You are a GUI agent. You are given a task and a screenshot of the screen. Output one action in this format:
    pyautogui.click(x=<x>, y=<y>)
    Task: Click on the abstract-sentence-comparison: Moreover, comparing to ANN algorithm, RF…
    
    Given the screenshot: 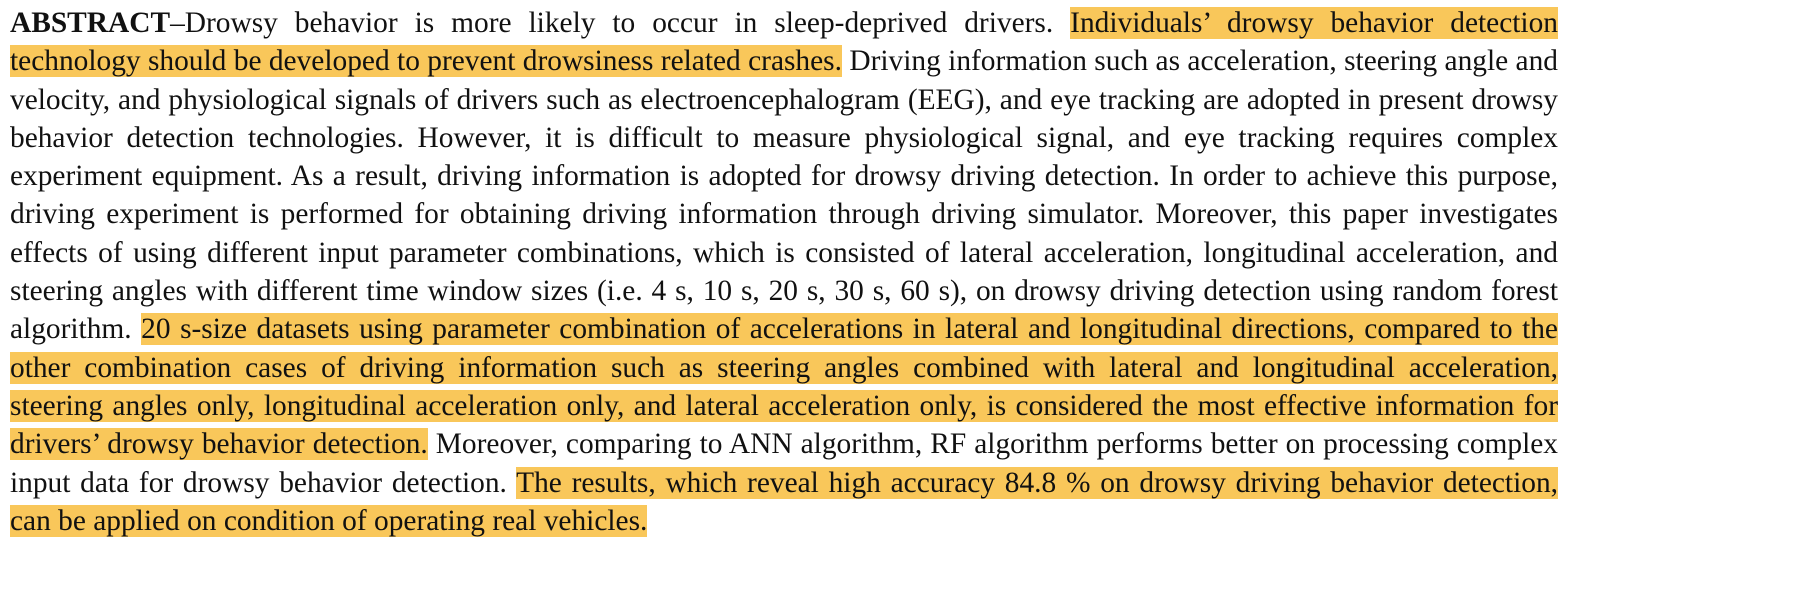 What is the action you would take?
    pyautogui.click(x=784, y=463)
    